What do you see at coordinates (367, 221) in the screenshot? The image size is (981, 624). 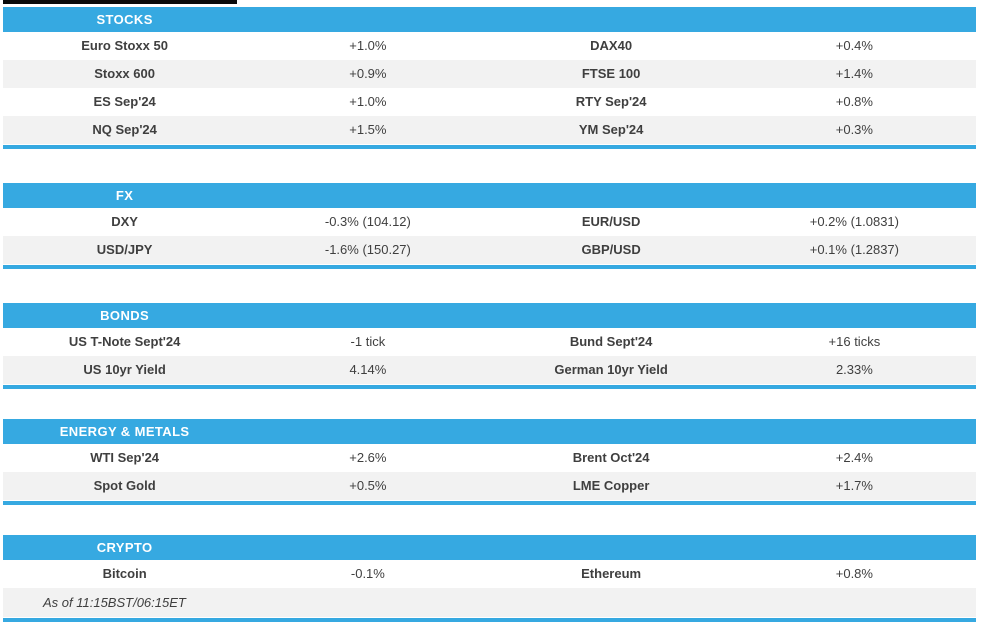 I see `instrument-change: -0.3% (104.12)` at bounding box center [367, 221].